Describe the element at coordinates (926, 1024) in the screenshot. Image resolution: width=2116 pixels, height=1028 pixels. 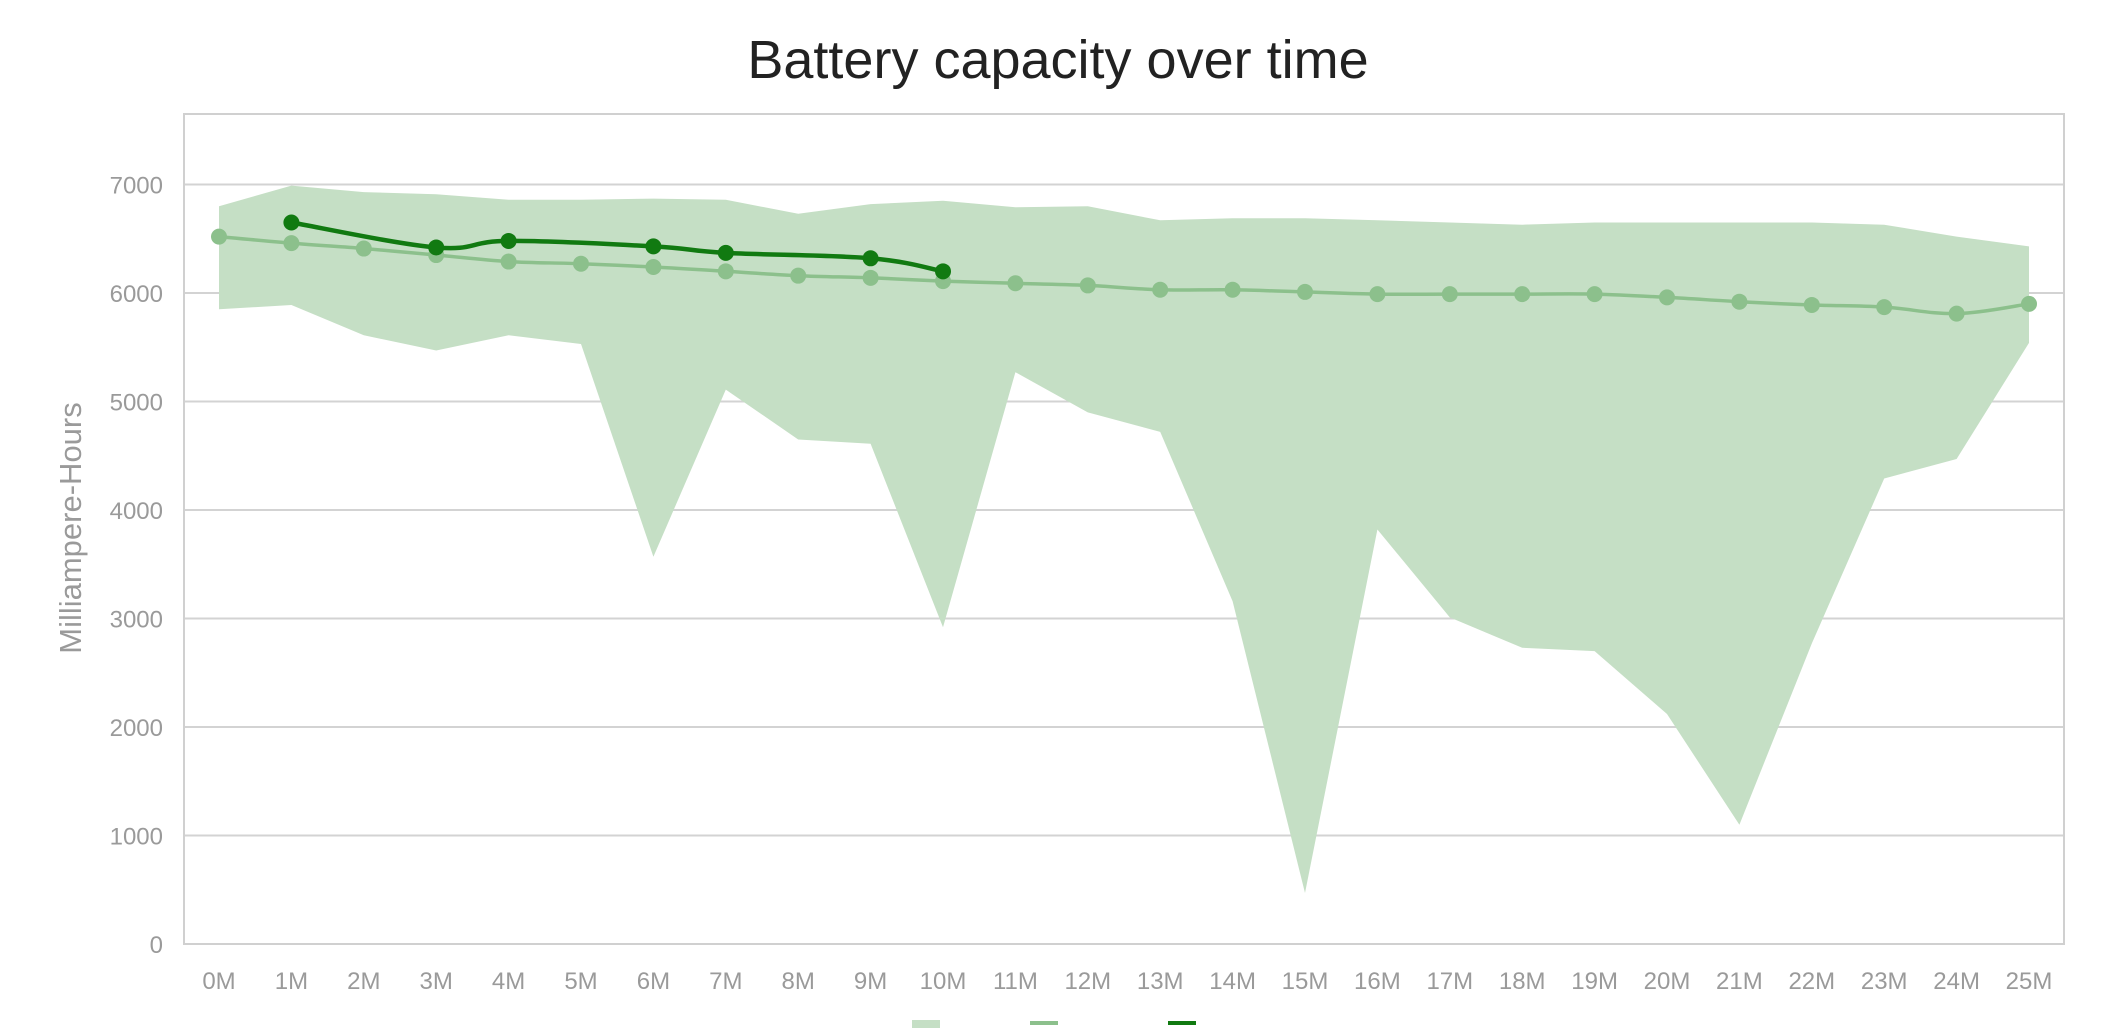
I see `legend-swatch-range` at that location.